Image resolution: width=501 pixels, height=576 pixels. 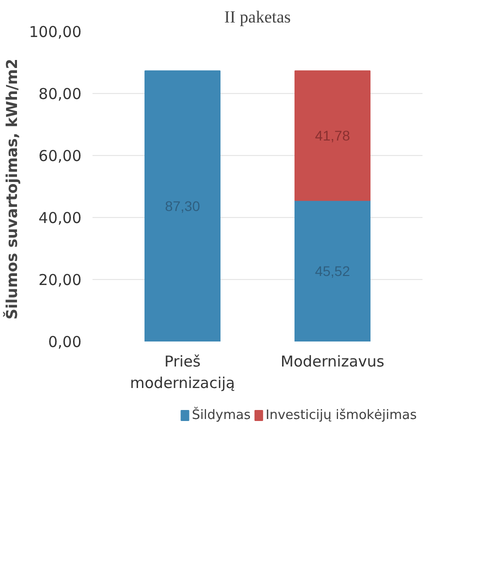 I want to click on y-tick-label: 40,00, so click(x=60, y=218).